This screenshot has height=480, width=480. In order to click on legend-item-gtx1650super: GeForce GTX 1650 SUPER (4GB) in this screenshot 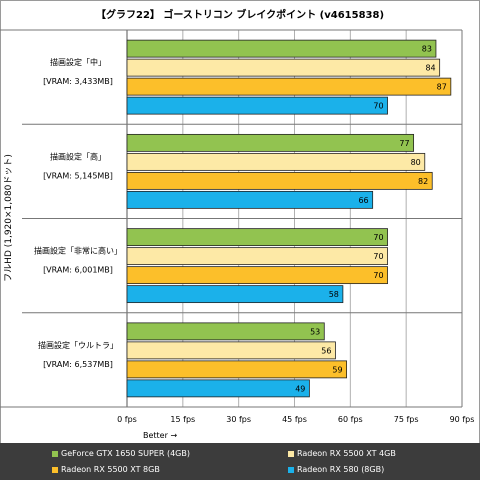, I will do `click(121, 453)`.